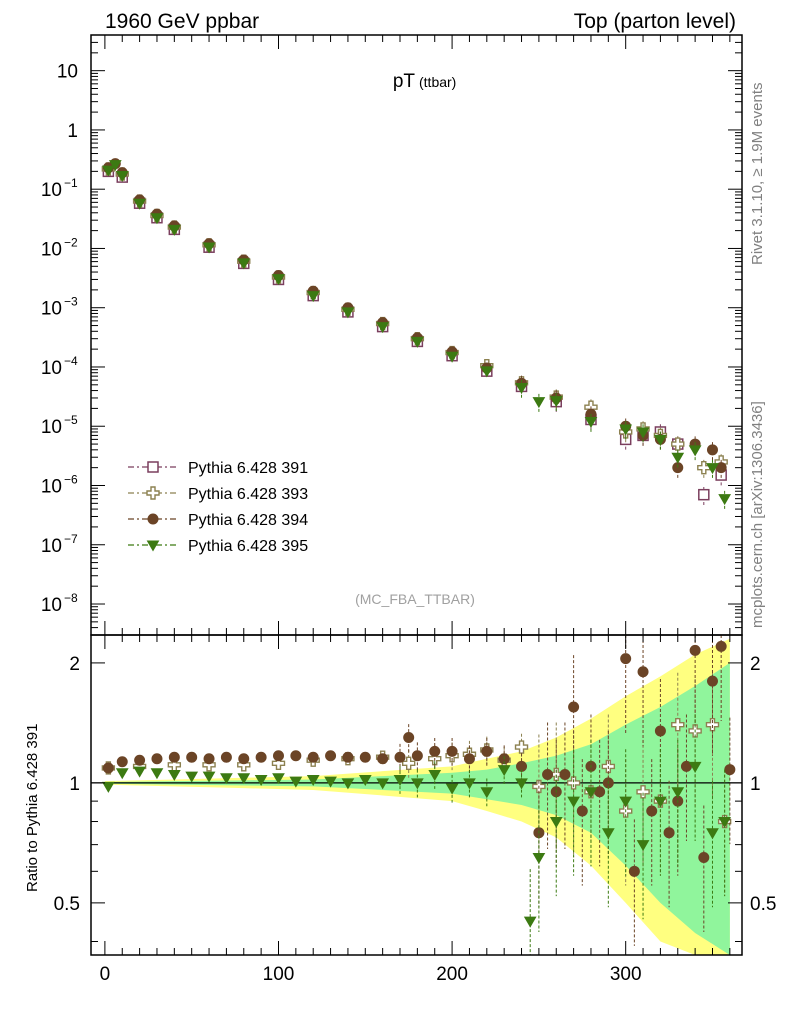 Image resolution: width=786 pixels, height=1024 pixels. What do you see at coordinates (67, 904) in the screenshot?
I see `ratio-y-tick-label: 0.5` at bounding box center [67, 904].